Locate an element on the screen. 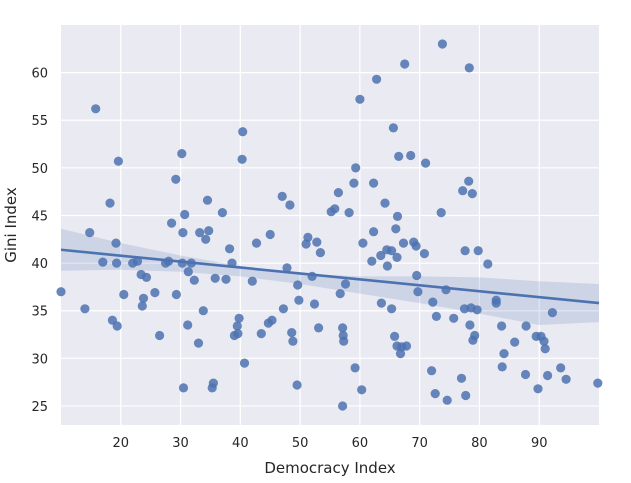 The image size is (631, 483). y-tick-label: 35 is located at coordinates (39, 312).